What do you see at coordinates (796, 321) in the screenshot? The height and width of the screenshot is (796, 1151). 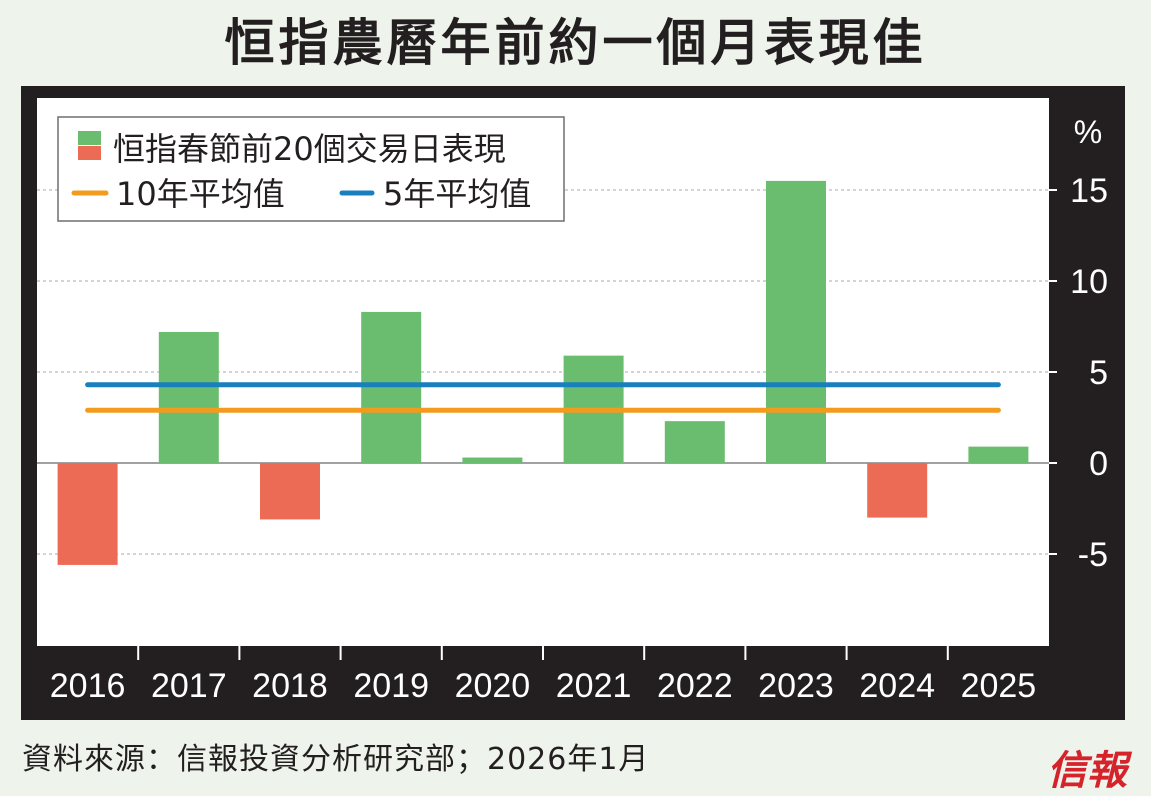 I see `bar-2023` at bounding box center [796, 321].